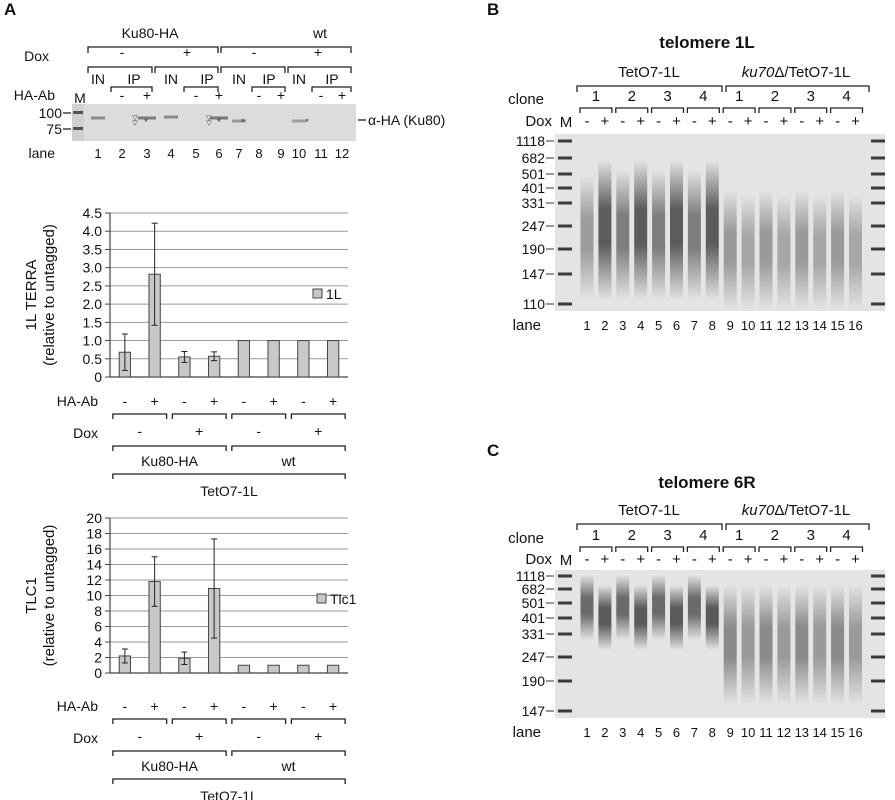 This screenshot has height=800, width=895. What do you see at coordinates (214, 122) in the screenshot?
I see `blot-membrane` at bounding box center [214, 122].